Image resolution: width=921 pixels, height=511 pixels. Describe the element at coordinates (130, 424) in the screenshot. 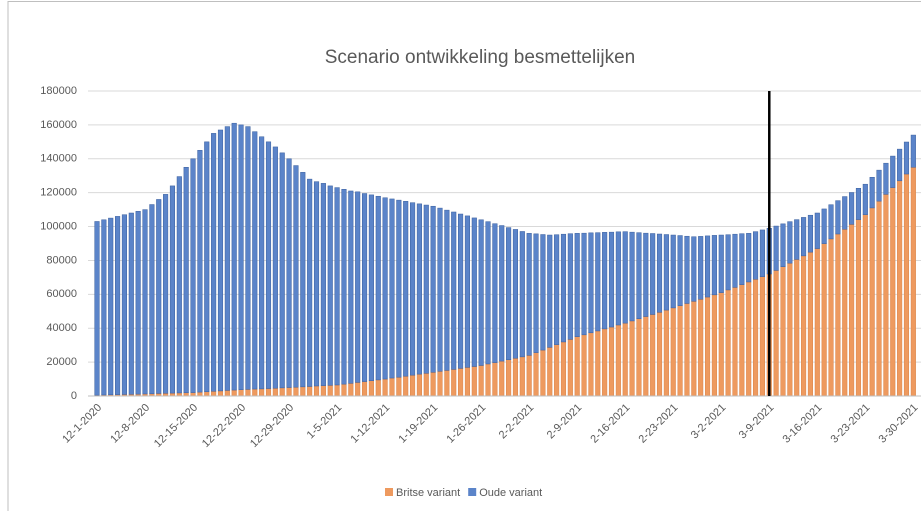

I see `x-tick-label: 12-8-2020` at that location.